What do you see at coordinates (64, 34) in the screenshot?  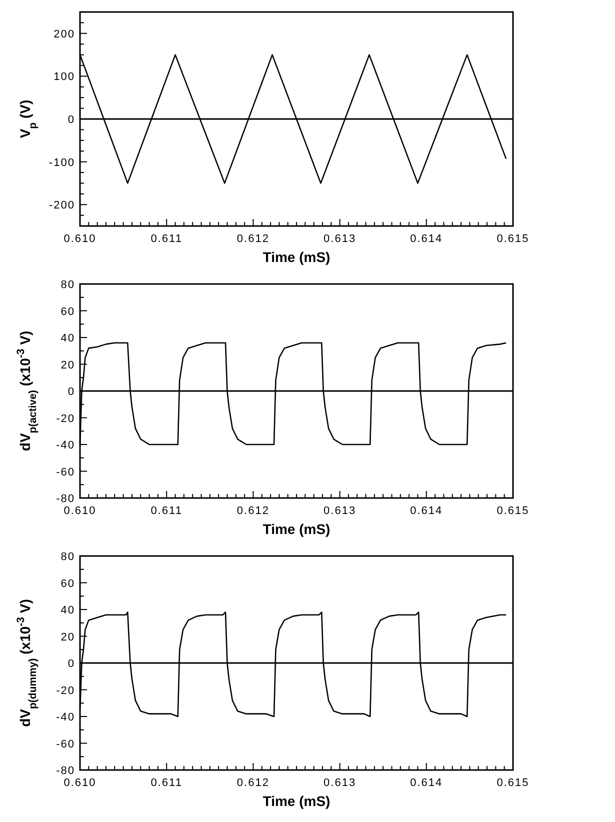 I see `y-tick-label: 200` at bounding box center [64, 34].